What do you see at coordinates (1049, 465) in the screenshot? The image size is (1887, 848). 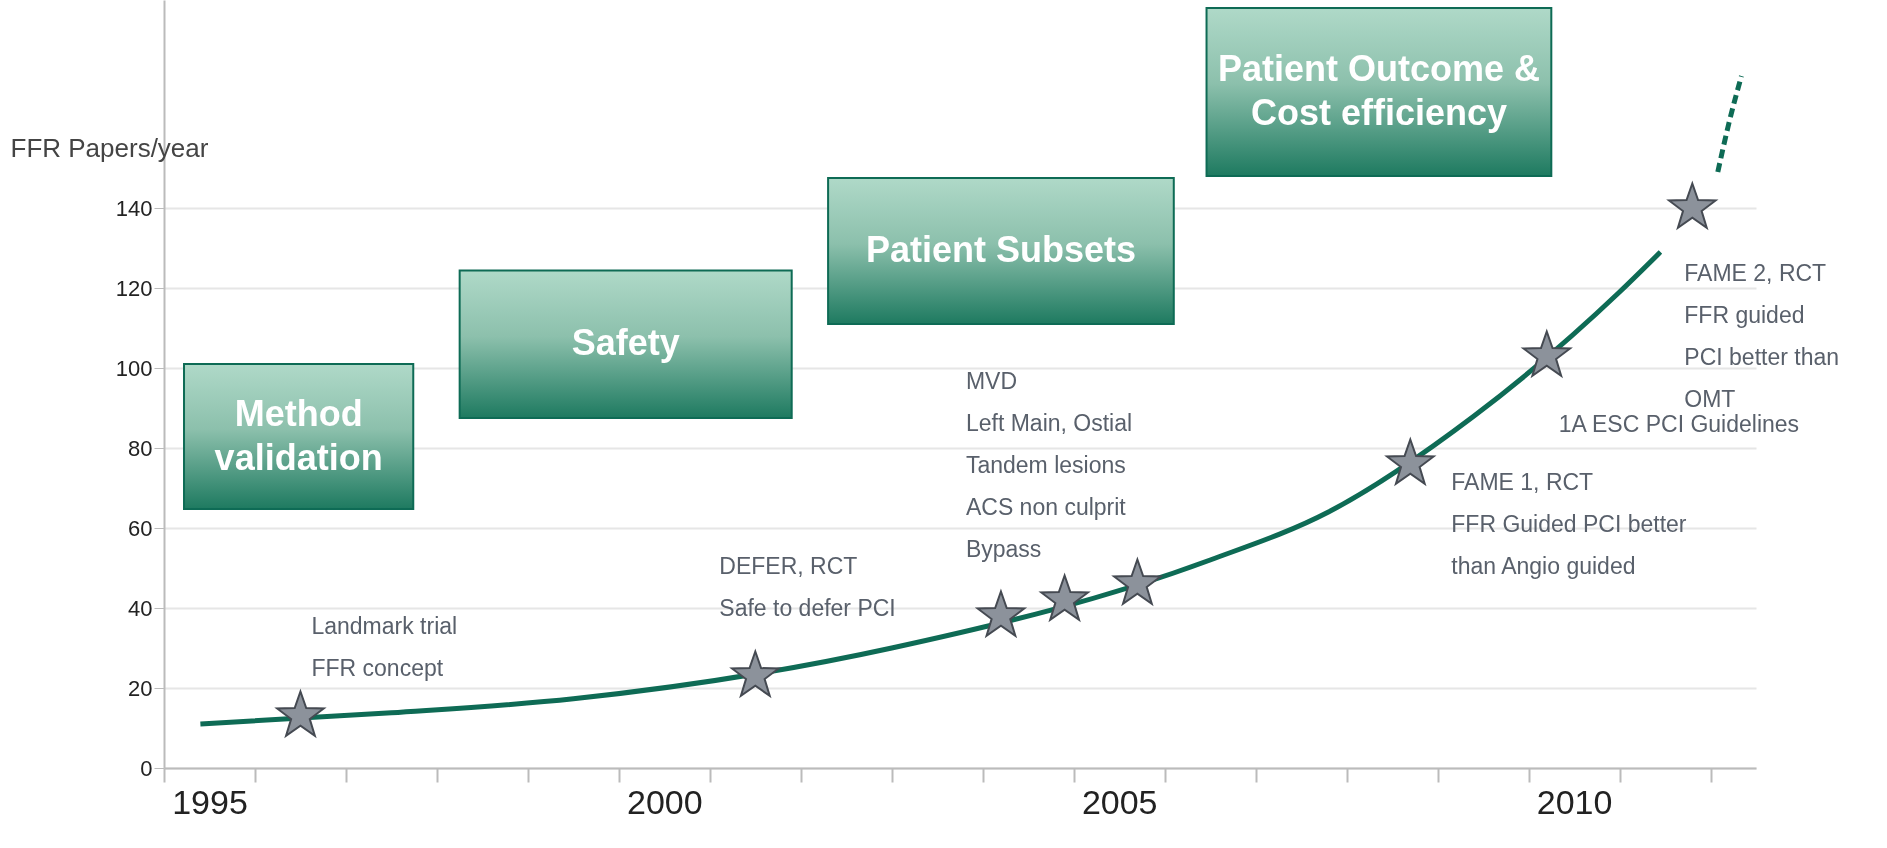 I see `annotation: MVD Left Main, Ostial Tandem lesions ACS non culprit Bypass` at bounding box center [1049, 465].